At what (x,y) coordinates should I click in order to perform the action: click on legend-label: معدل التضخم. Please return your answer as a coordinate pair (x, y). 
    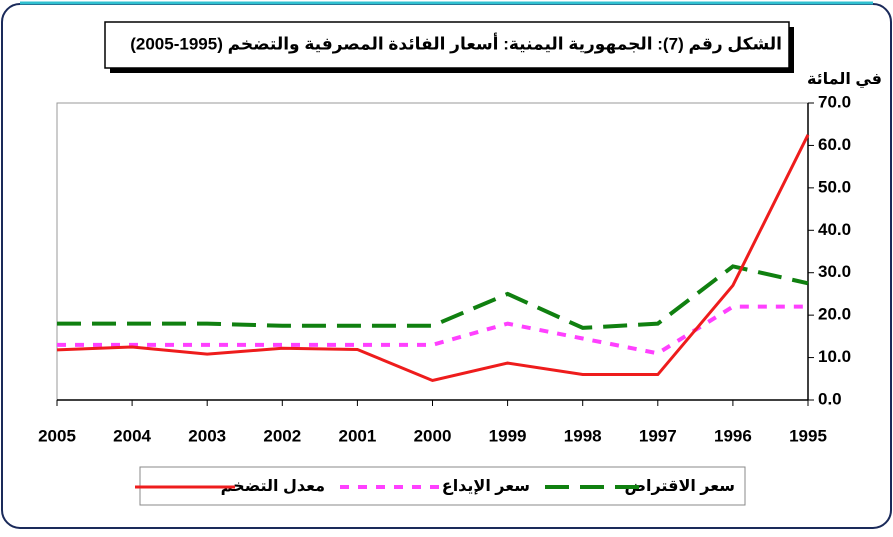
    Looking at the image, I should click on (273, 486).